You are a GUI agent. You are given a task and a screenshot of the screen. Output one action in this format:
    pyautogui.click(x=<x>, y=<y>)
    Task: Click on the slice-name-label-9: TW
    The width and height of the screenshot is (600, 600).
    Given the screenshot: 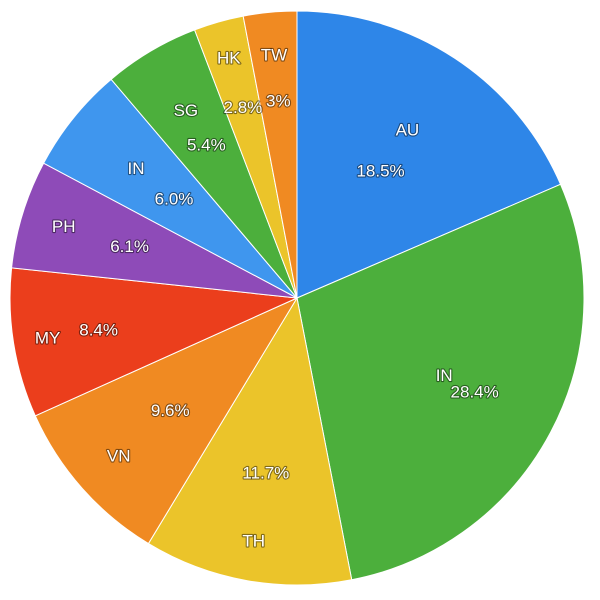 What is the action you would take?
    pyautogui.click(x=274, y=55)
    